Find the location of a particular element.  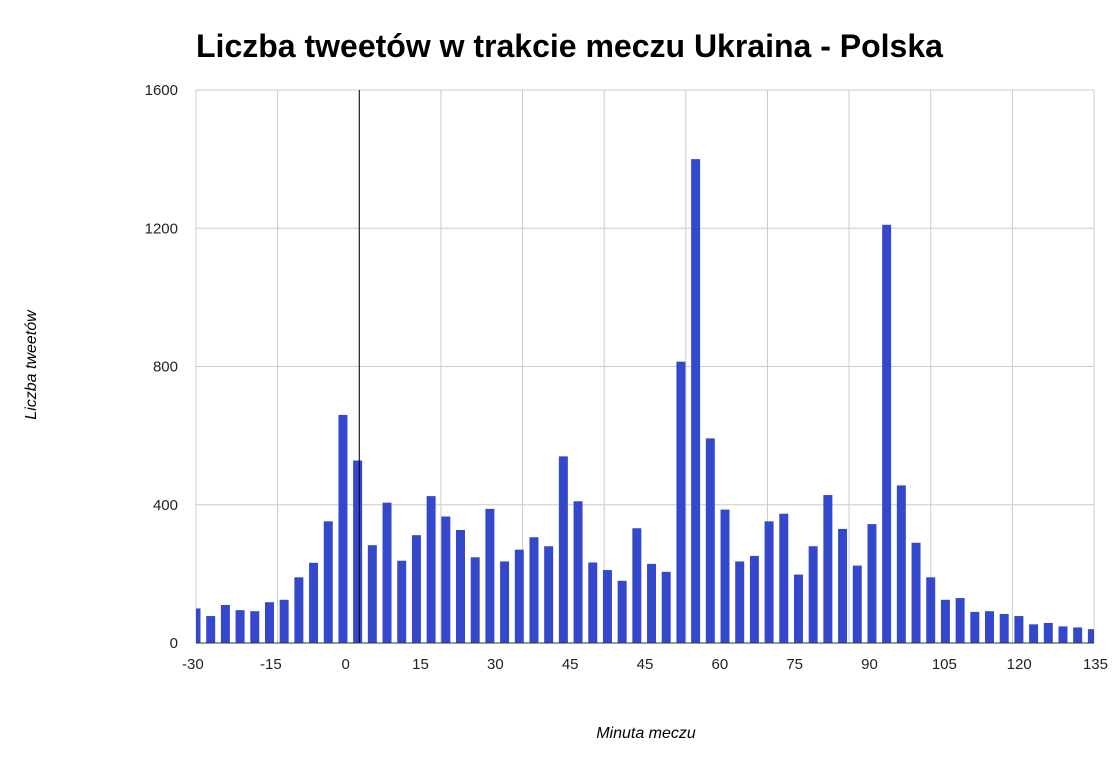

x-axis-label: Minuta meczu is located at coordinates (646, 733).